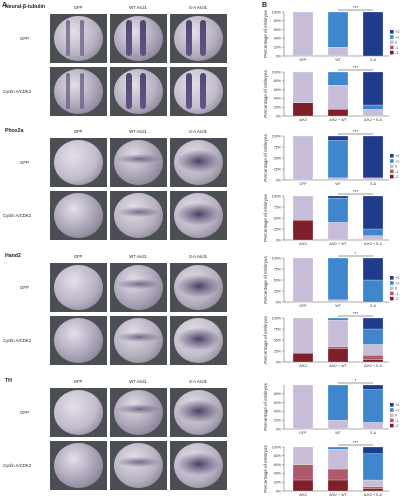 Image resolution: width=414 pixels, height=500 pixels. I want to click on legend-label: +1, so click(397, 161).